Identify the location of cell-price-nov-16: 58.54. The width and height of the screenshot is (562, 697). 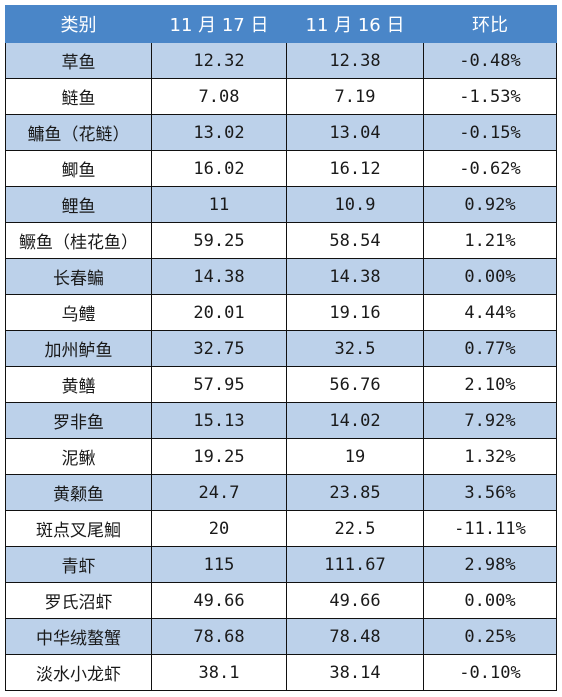
(355, 240).